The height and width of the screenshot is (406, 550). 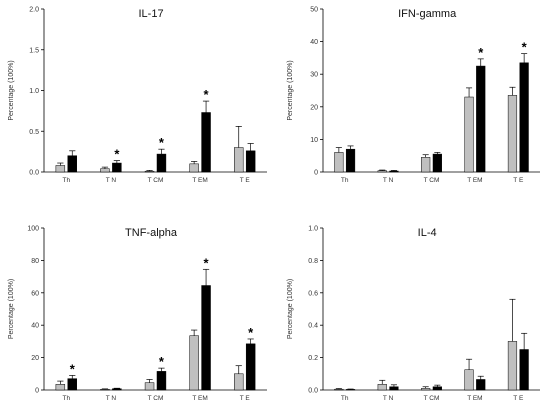 I want to click on y-tick-label: 10, so click(x=314, y=140).